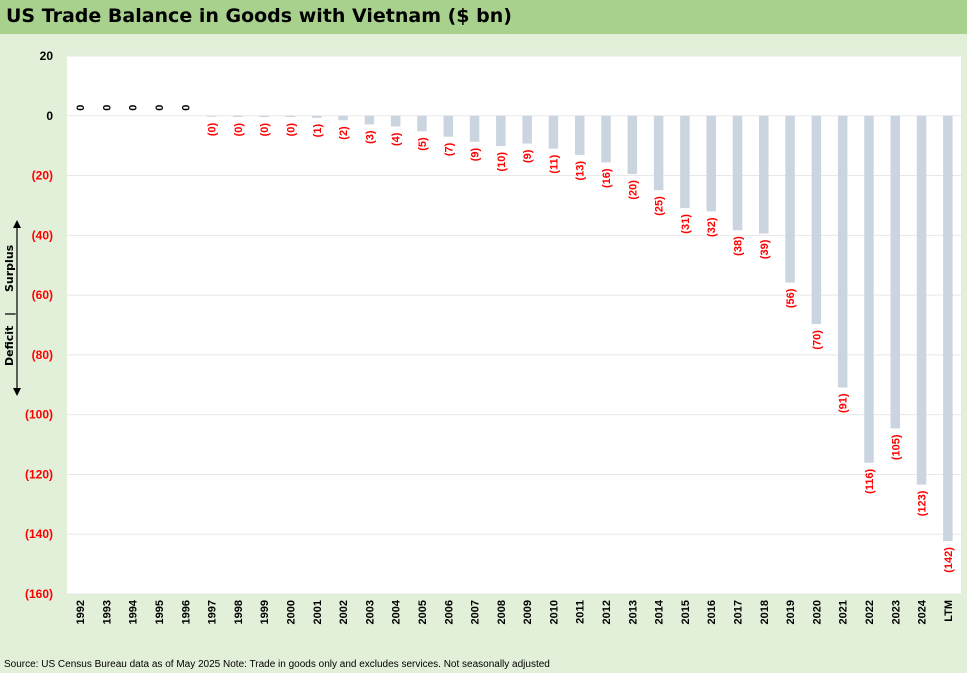 This screenshot has height=673, width=967. I want to click on x-tick-label: 1994, so click(134, 611).